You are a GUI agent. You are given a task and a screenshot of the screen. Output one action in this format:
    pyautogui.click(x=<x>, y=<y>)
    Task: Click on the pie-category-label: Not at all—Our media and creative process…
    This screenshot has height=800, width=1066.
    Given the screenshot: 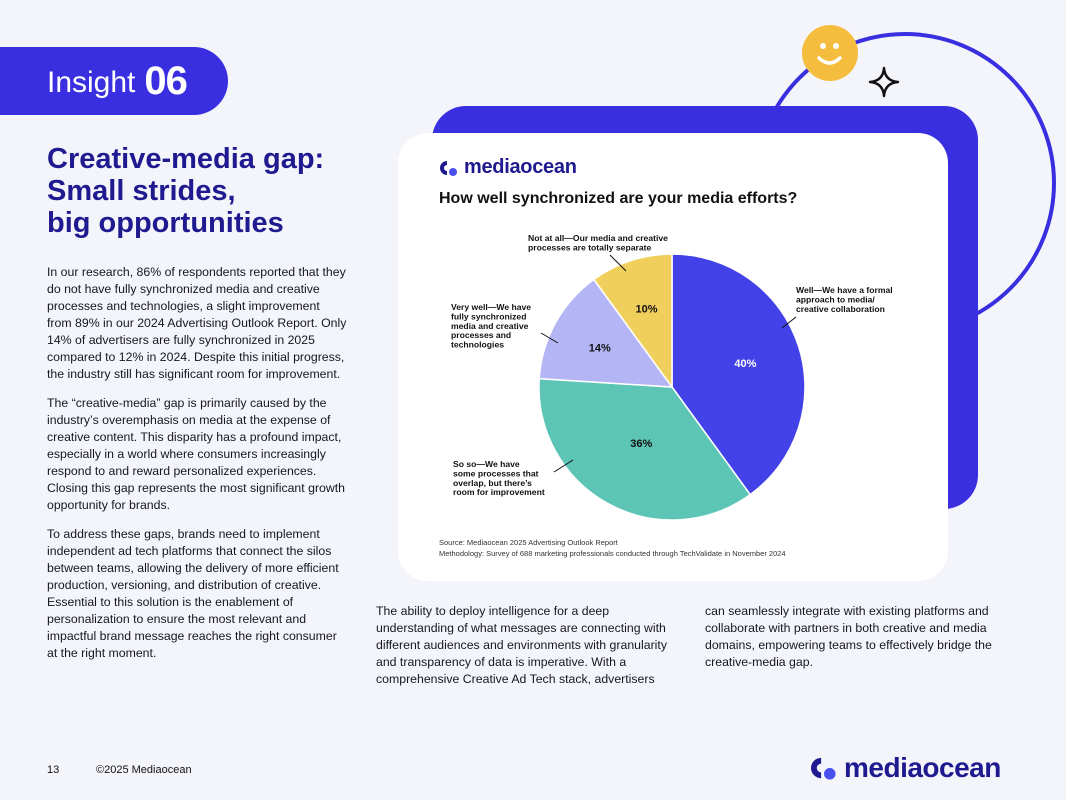 What is the action you would take?
    pyautogui.click(x=598, y=242)
    